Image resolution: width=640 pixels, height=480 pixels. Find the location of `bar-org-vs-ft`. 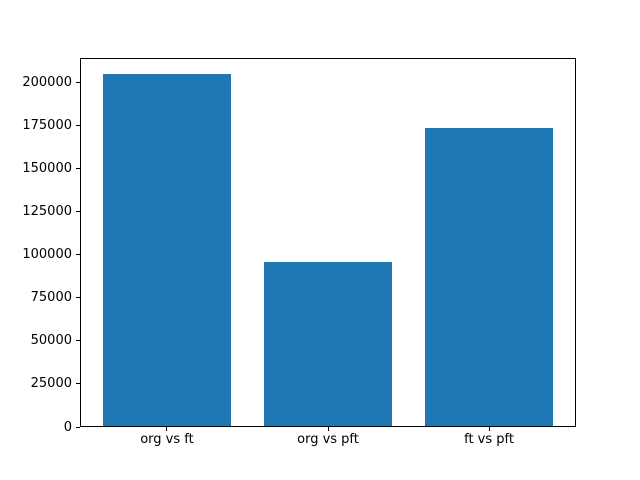

bar-org-vs-ft is located at coordinates (167, 250).